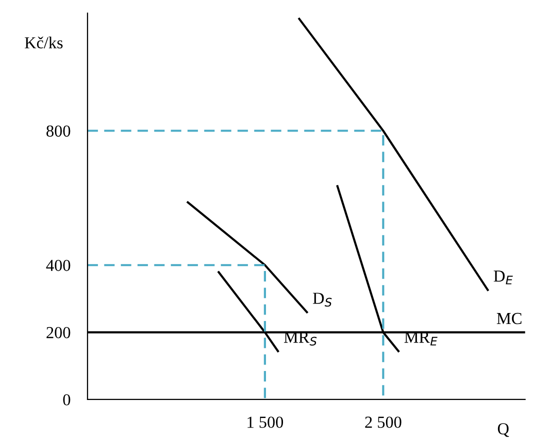  Describe the element at coordinates (58, 131) in the screenshot. I see `y-tick-label: 800` at that location.